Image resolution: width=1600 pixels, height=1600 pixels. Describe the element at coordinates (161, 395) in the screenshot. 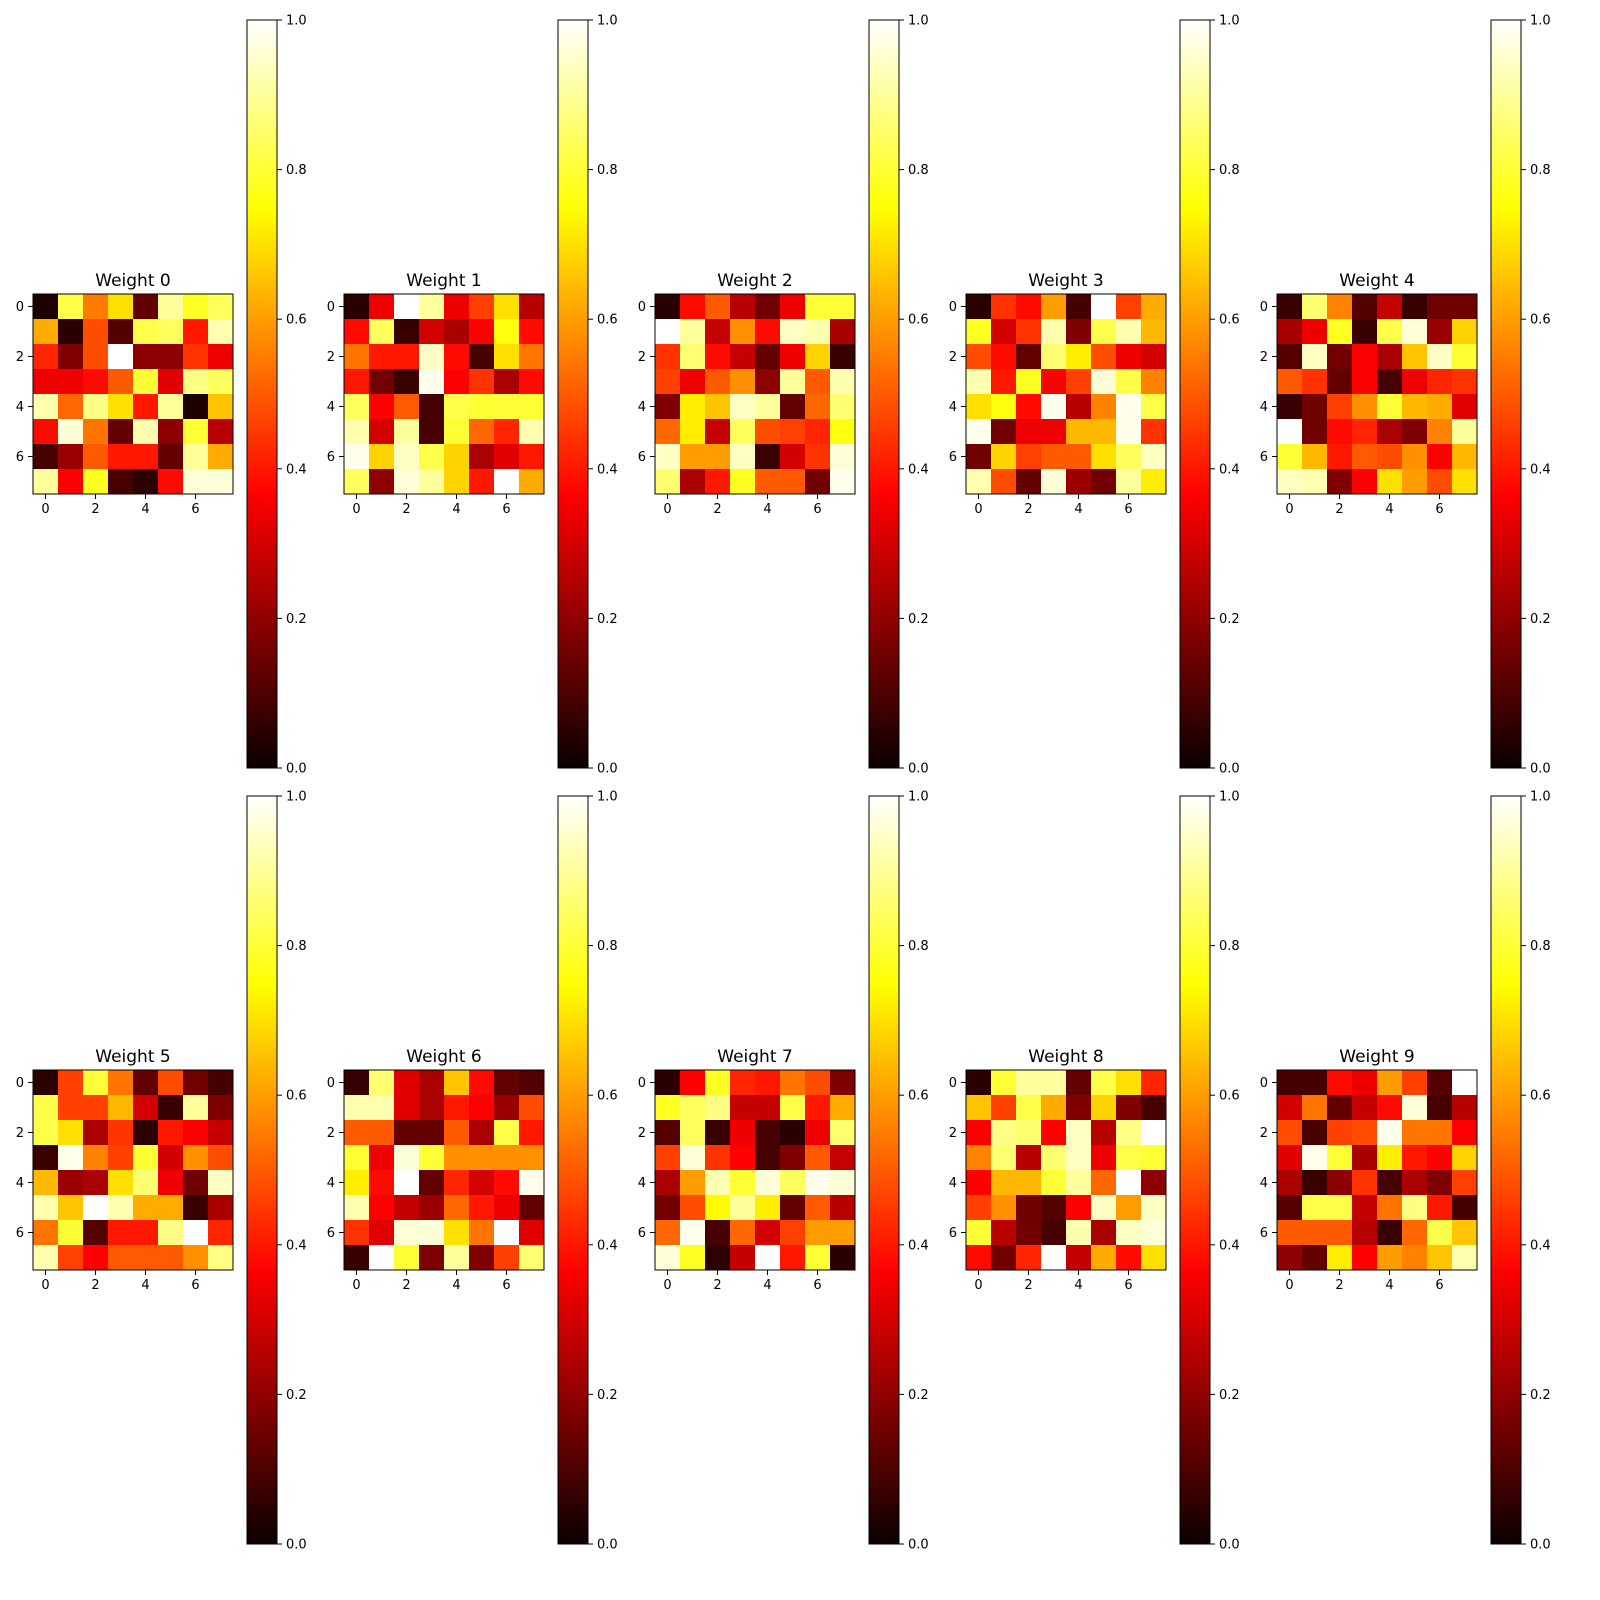

I see `heatmap-panel: Weight 0 0 2 4 6 0 2 4 6 0.0 0.2 0.4 0.6 0.8 1.0` at that location.